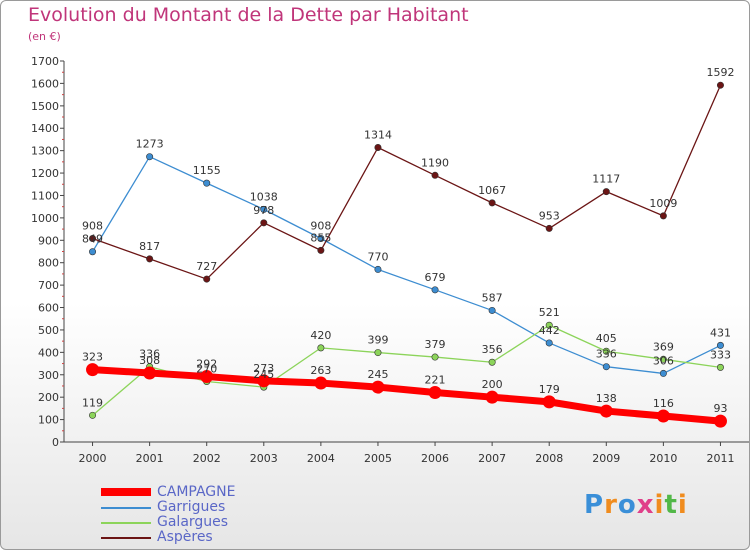  Describe the element at coordinates (377, 256) in the screenshot. I see `data-label-garrigues: 770` at that location.